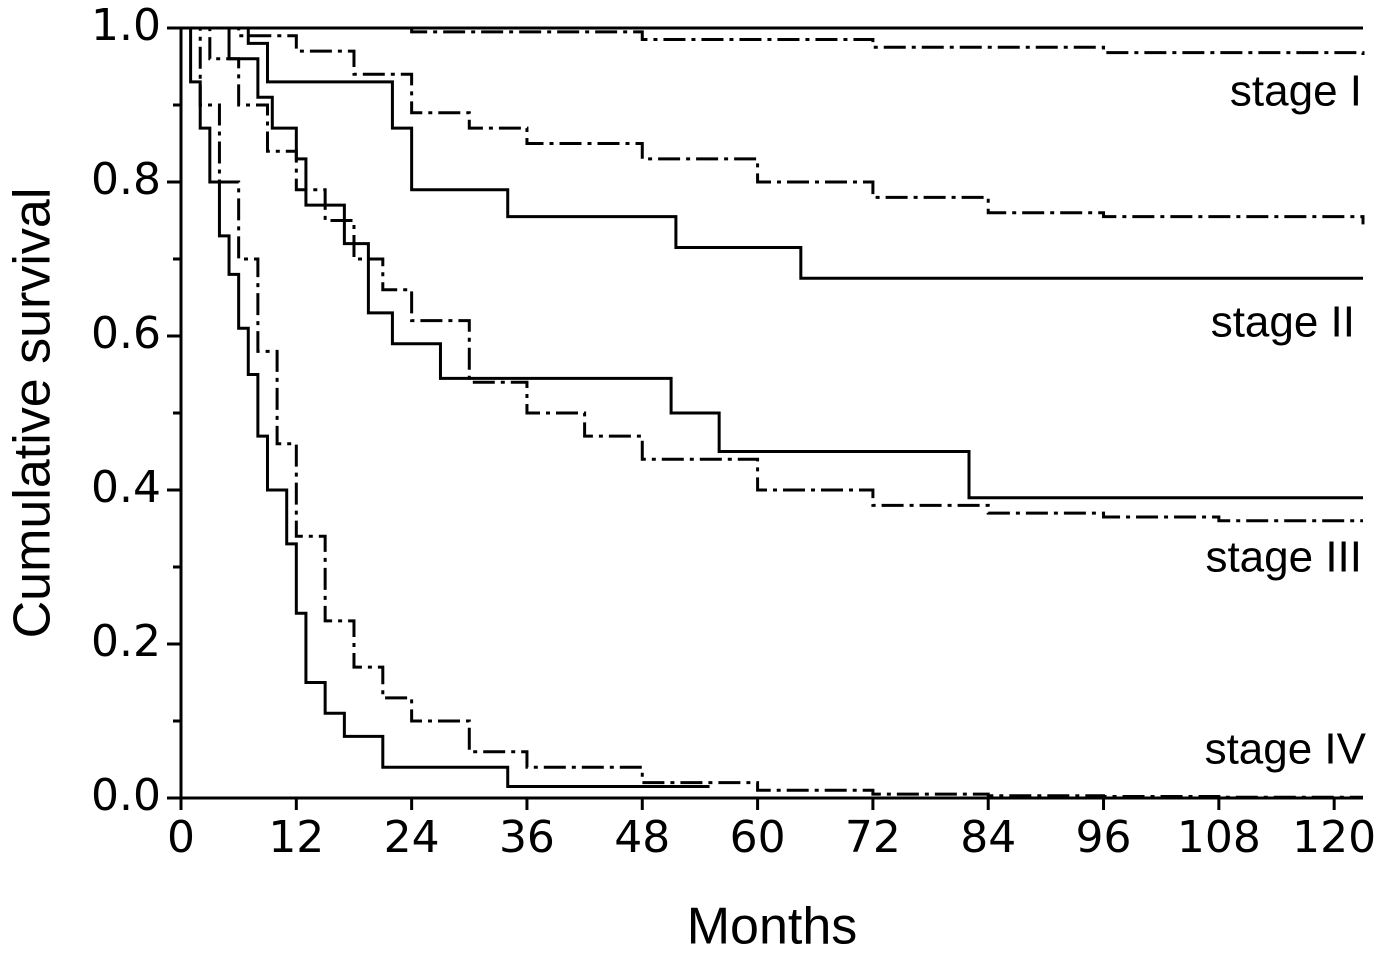 The width and height of the screenshot is (1386, 964). Describe the element at coordinates (126, 795) in the screenshot. I see `y-tick-label: 0.0` at that location.